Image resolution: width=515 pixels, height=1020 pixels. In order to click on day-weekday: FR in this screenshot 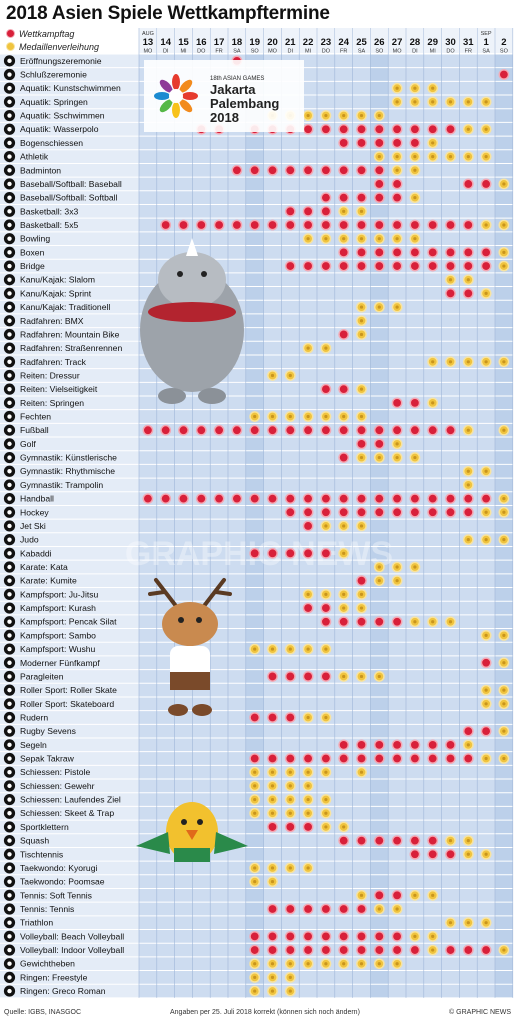, I will do `click(343, 52)`.